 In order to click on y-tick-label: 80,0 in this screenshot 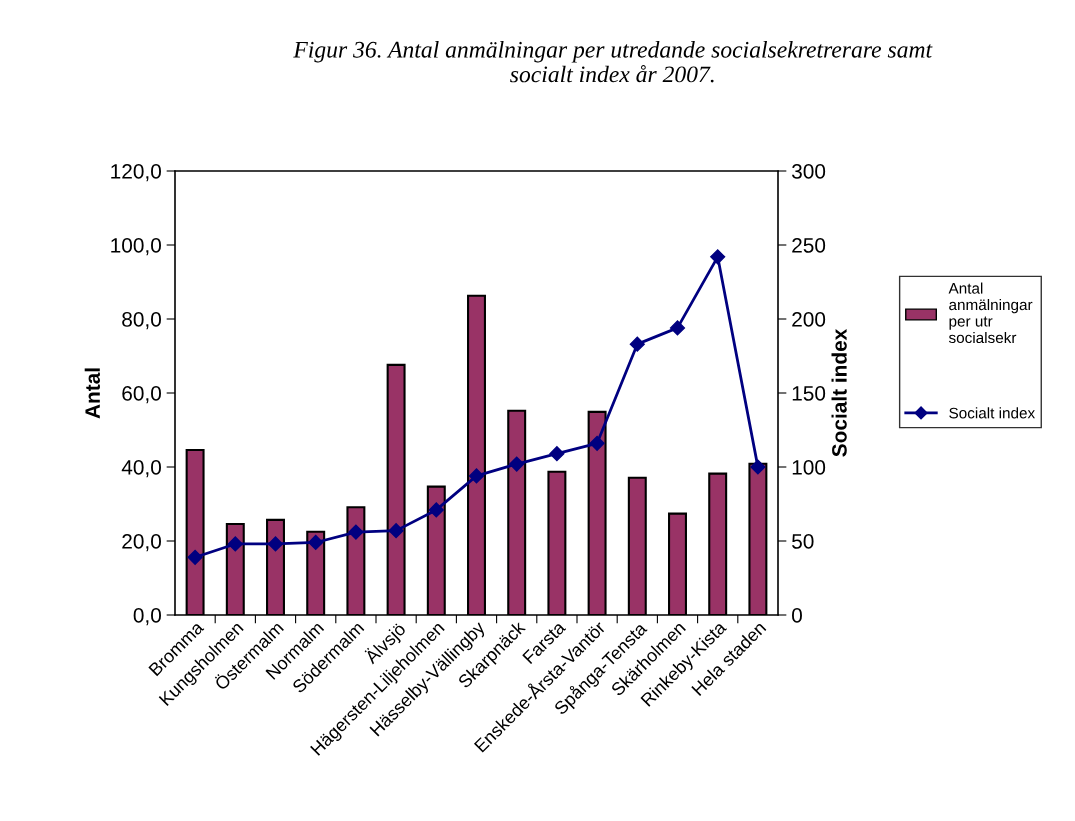, I will do `click(141, 321)`.